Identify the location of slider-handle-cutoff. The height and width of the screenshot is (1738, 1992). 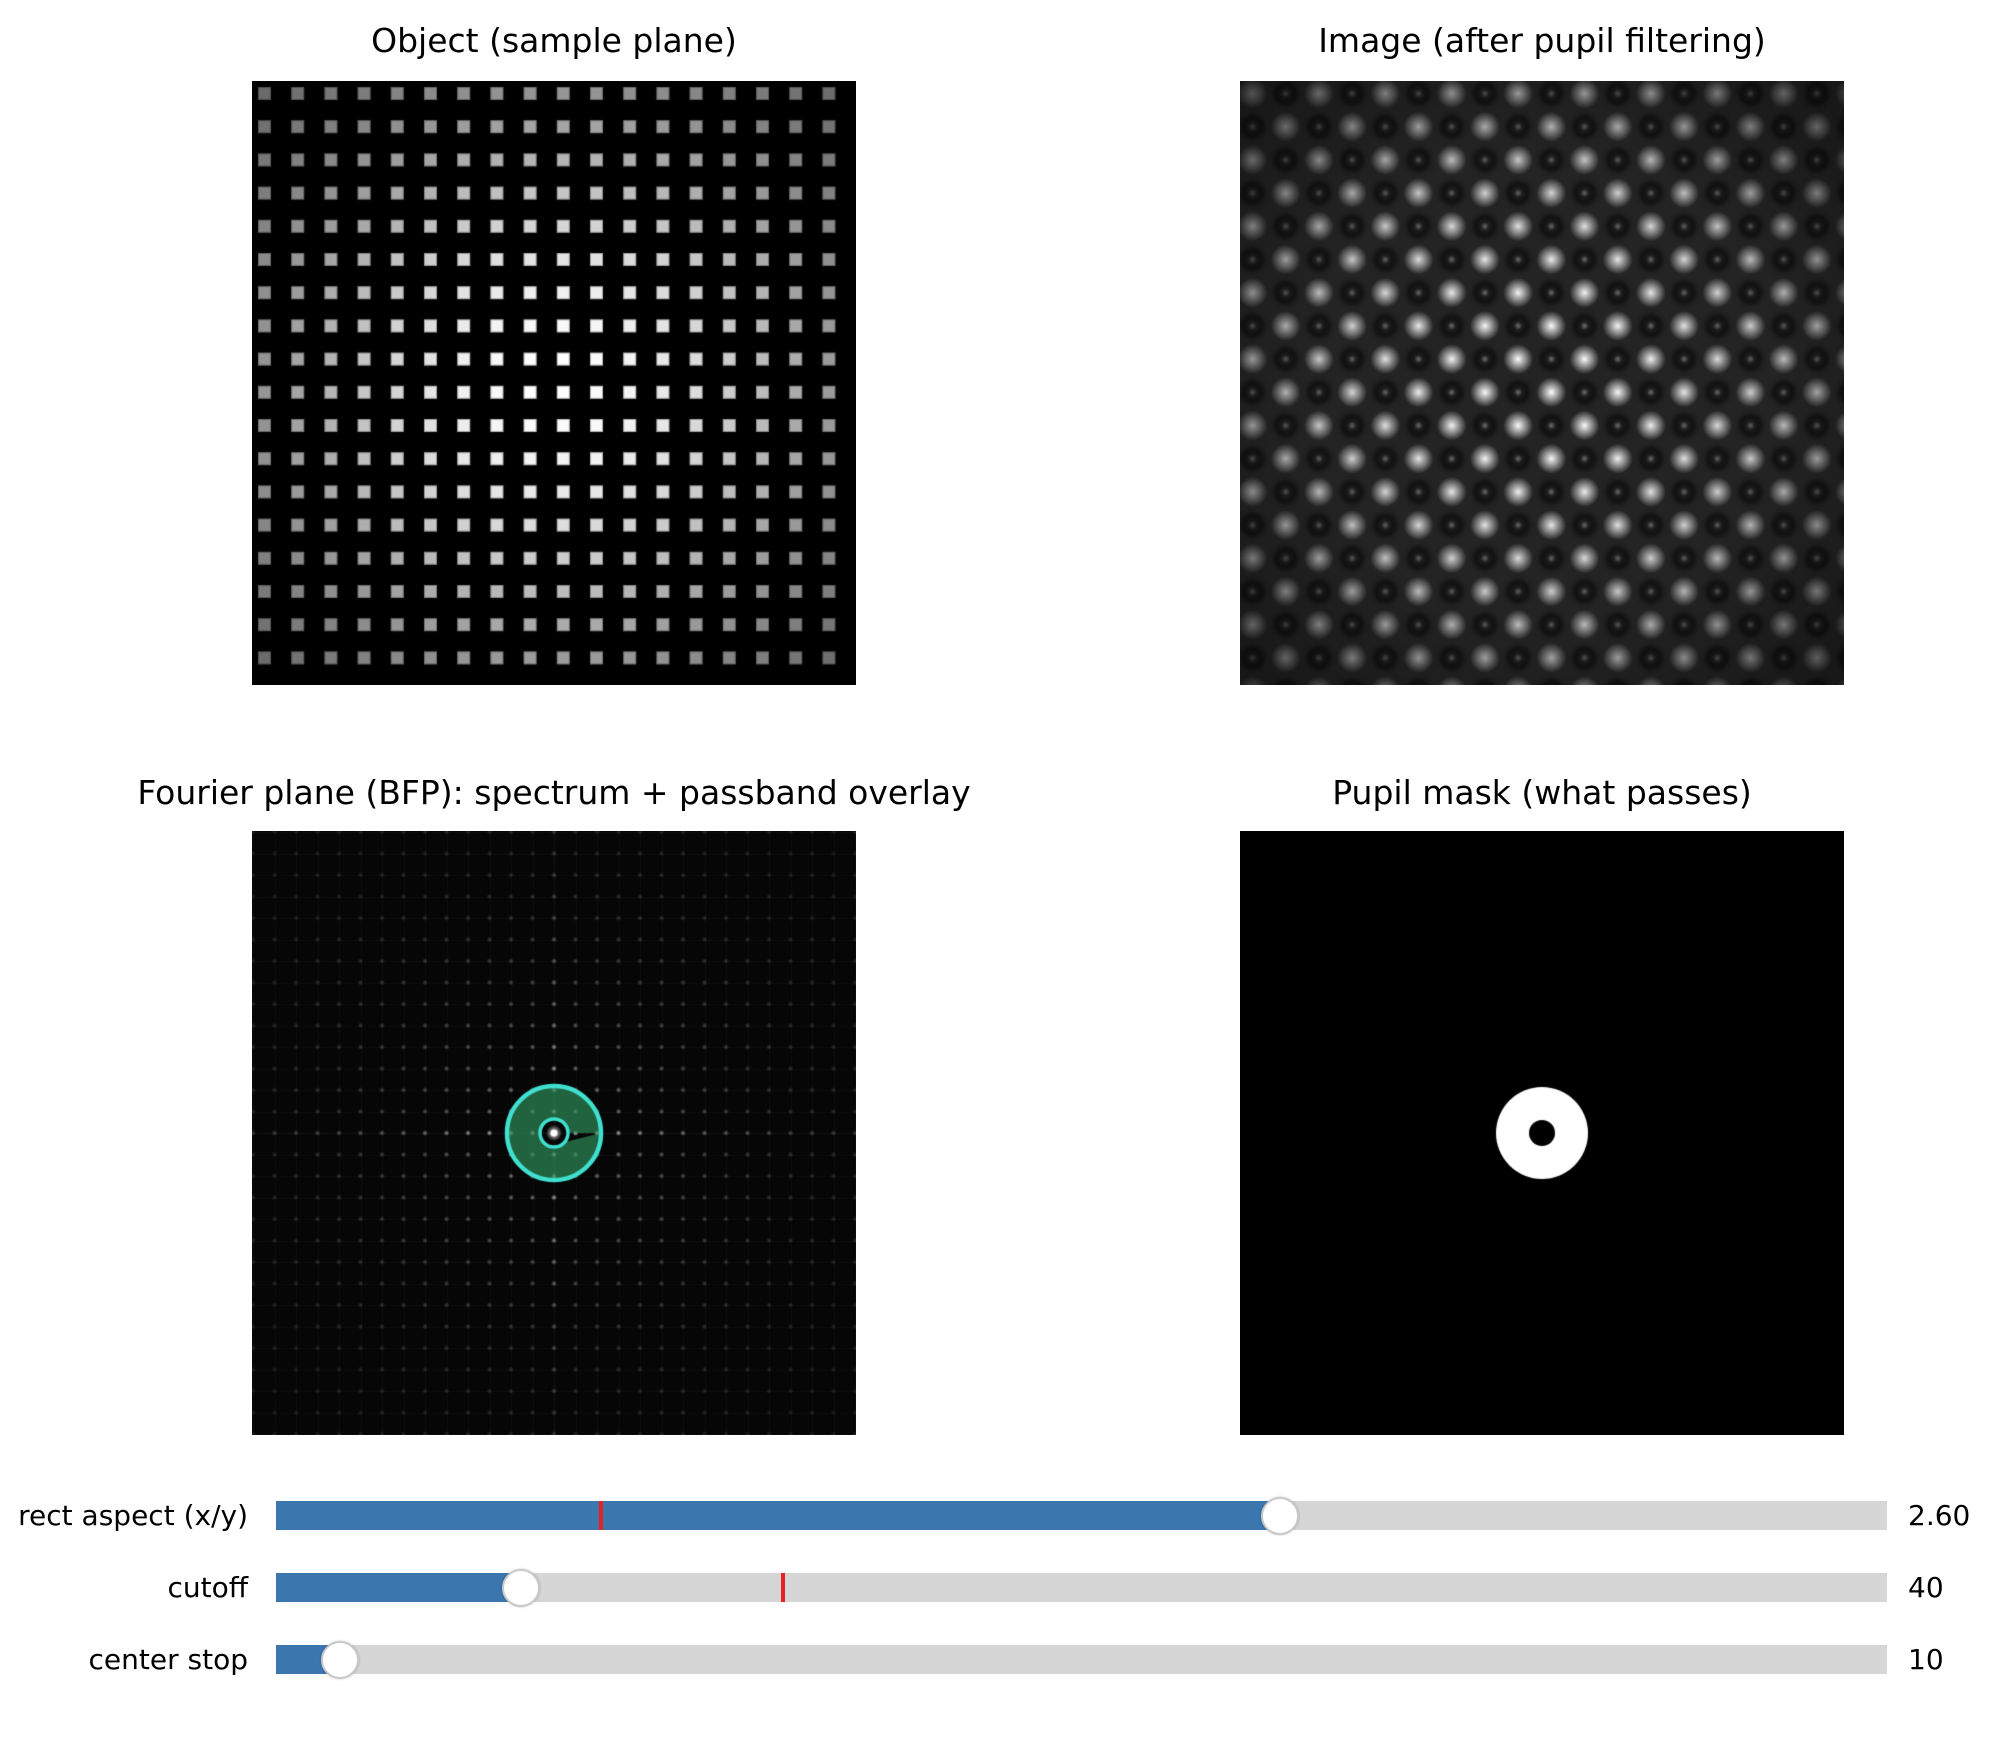
(520, 1587).